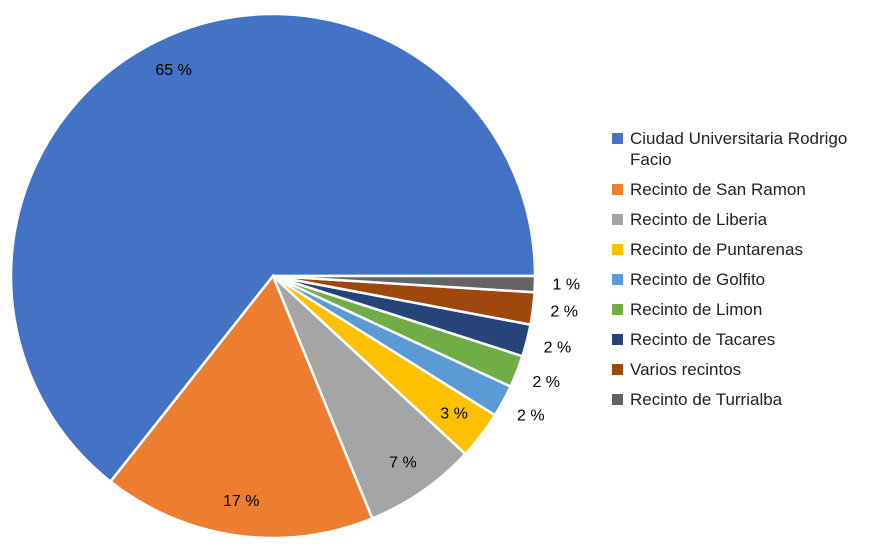 This screenshot has width=875, height=544. I want to click on legend-item: Recinto de Puntarenas, so click(737, 249).